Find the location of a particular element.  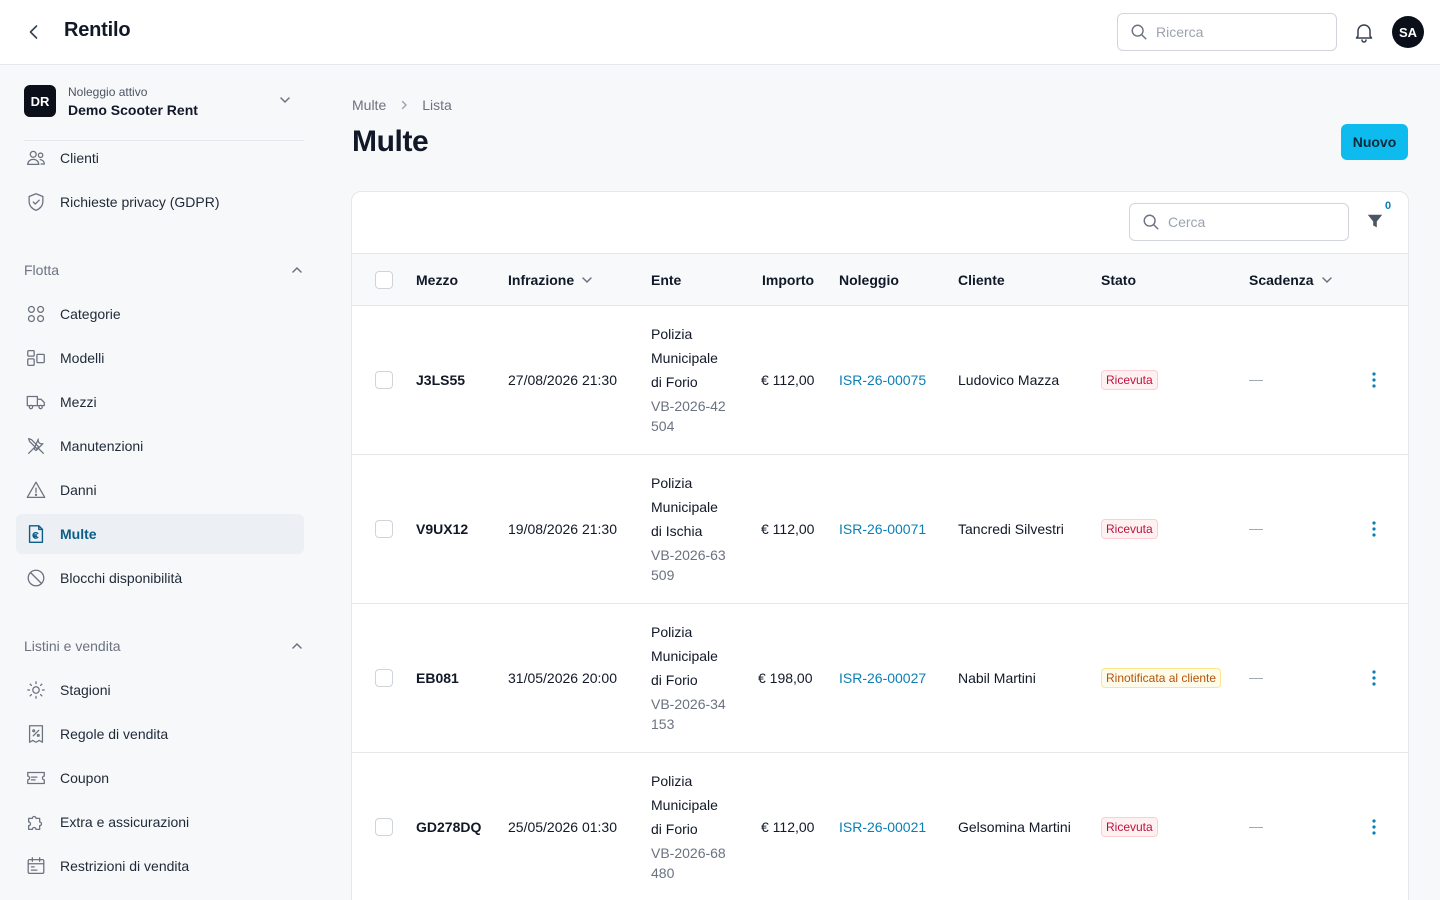

section-listini-toggle: Listini e vendita is located at coordinates (164, 646).